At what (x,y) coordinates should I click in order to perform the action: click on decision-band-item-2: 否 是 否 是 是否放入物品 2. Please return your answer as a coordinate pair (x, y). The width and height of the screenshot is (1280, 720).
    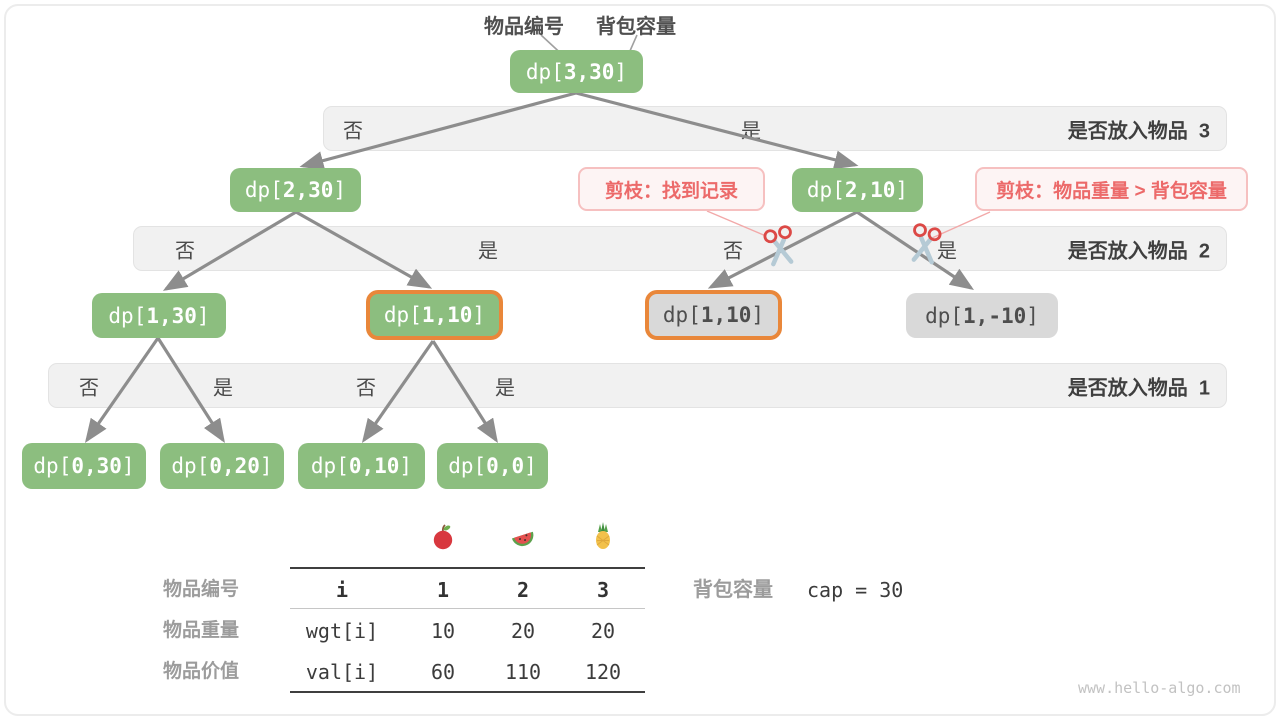
    Looking at the image, I should click on (680, 248).